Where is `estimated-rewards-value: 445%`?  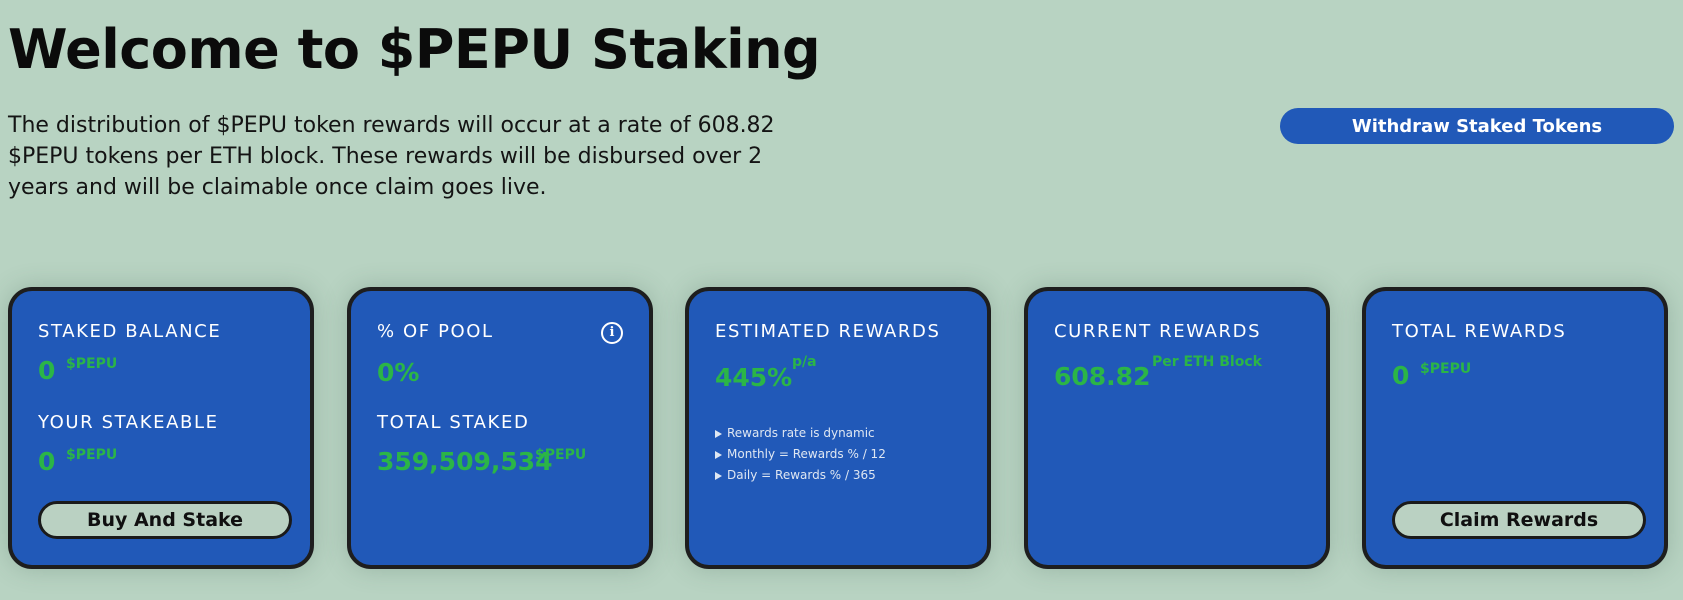 estimated-rewards-value: 445% is located at coordinates (754, 377).